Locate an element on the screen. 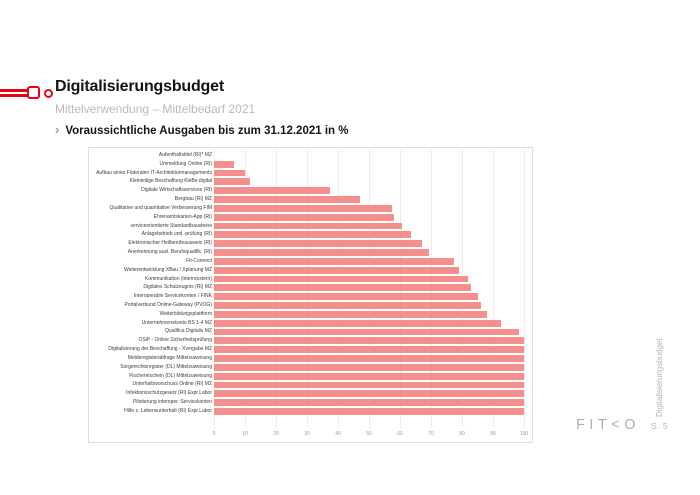 The height and width of the screenshot is (495, 700). category-label: Bergbau (RI) MZ is located at coordinates (193, 199).